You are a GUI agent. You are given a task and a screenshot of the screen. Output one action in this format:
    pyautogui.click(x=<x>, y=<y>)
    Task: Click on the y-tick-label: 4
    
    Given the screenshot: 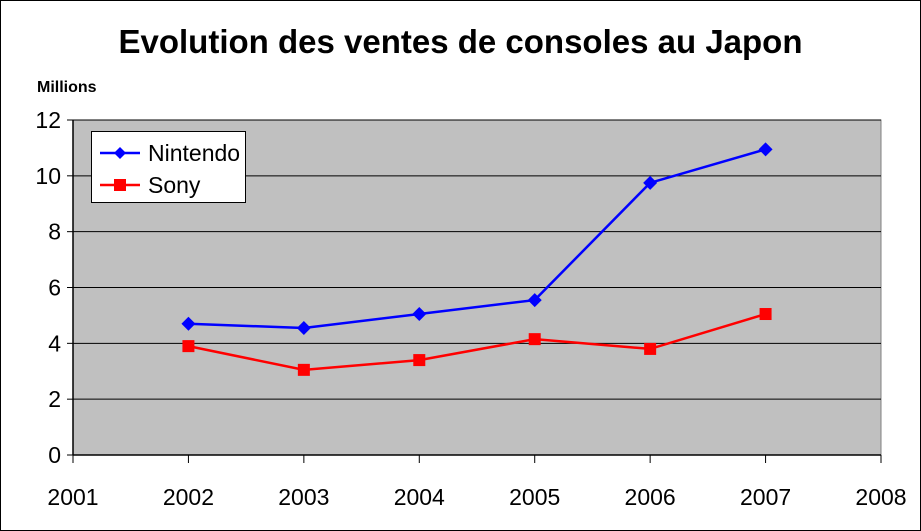 What is the action you would take?
    pyautogui.click(x=54, y=343)
    